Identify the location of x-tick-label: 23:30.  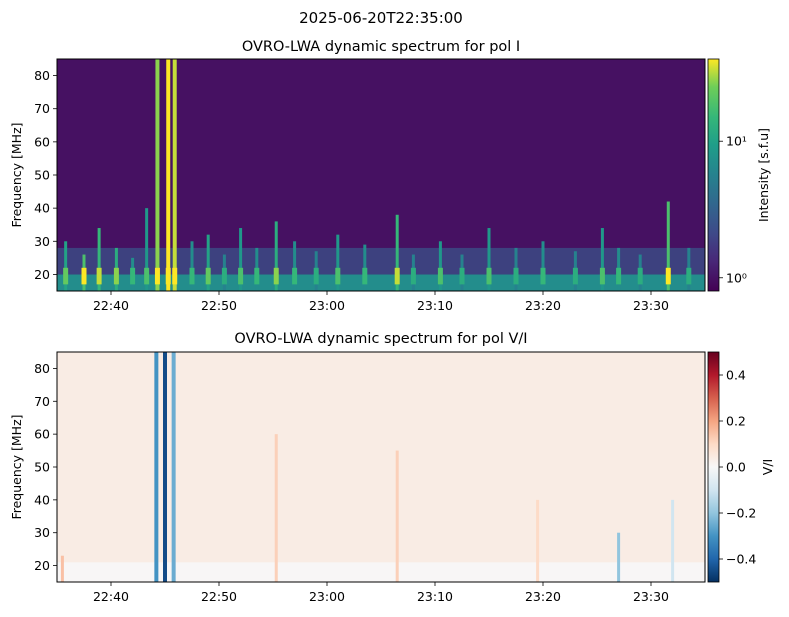
(651, 596).